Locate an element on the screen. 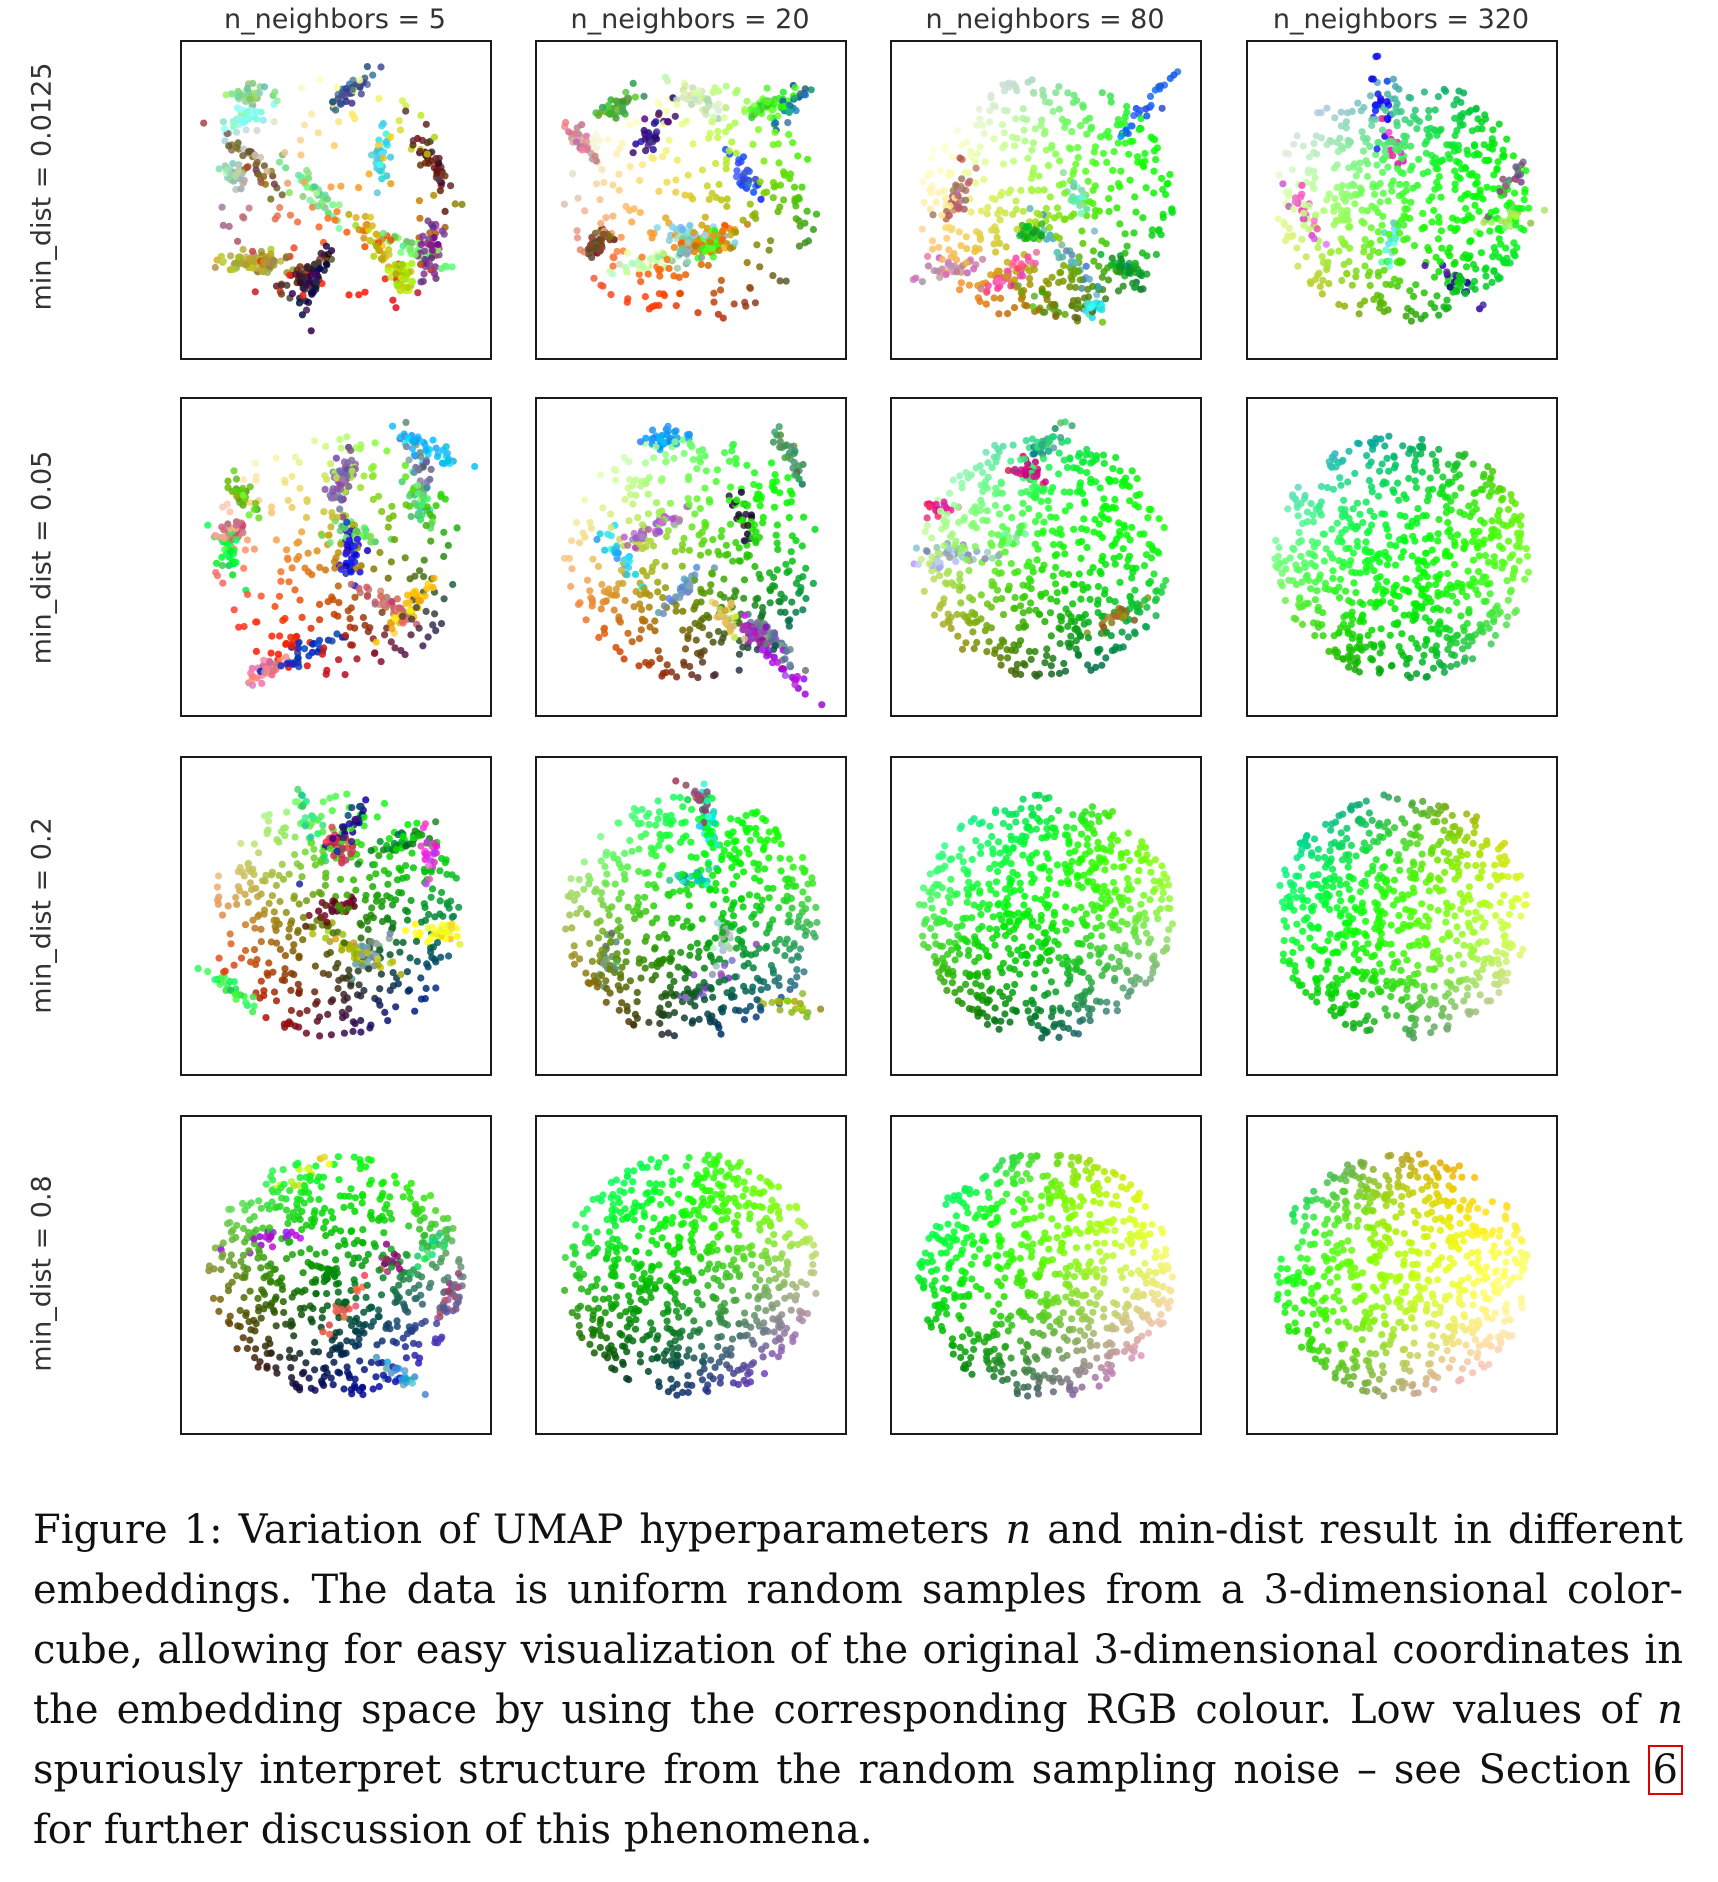 Image resolution: width=1718 pixels, height=1882 pixels. row-label-min-dist-0.2: min_dist = 0.2 is located at coordinates (42, 915).